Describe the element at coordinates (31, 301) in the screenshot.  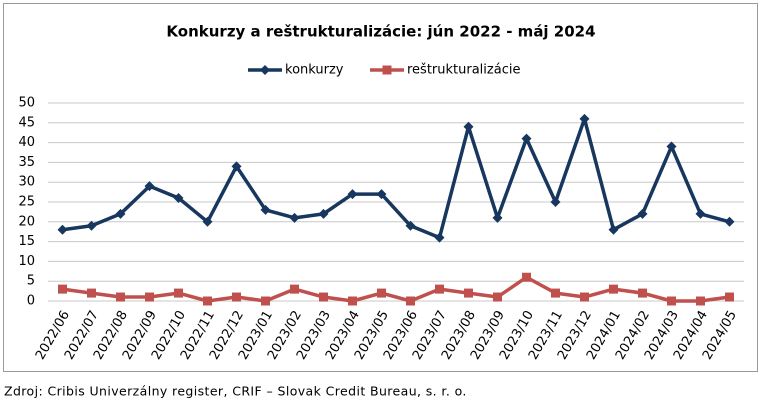
I see `y-tick-label: 0` at that location.